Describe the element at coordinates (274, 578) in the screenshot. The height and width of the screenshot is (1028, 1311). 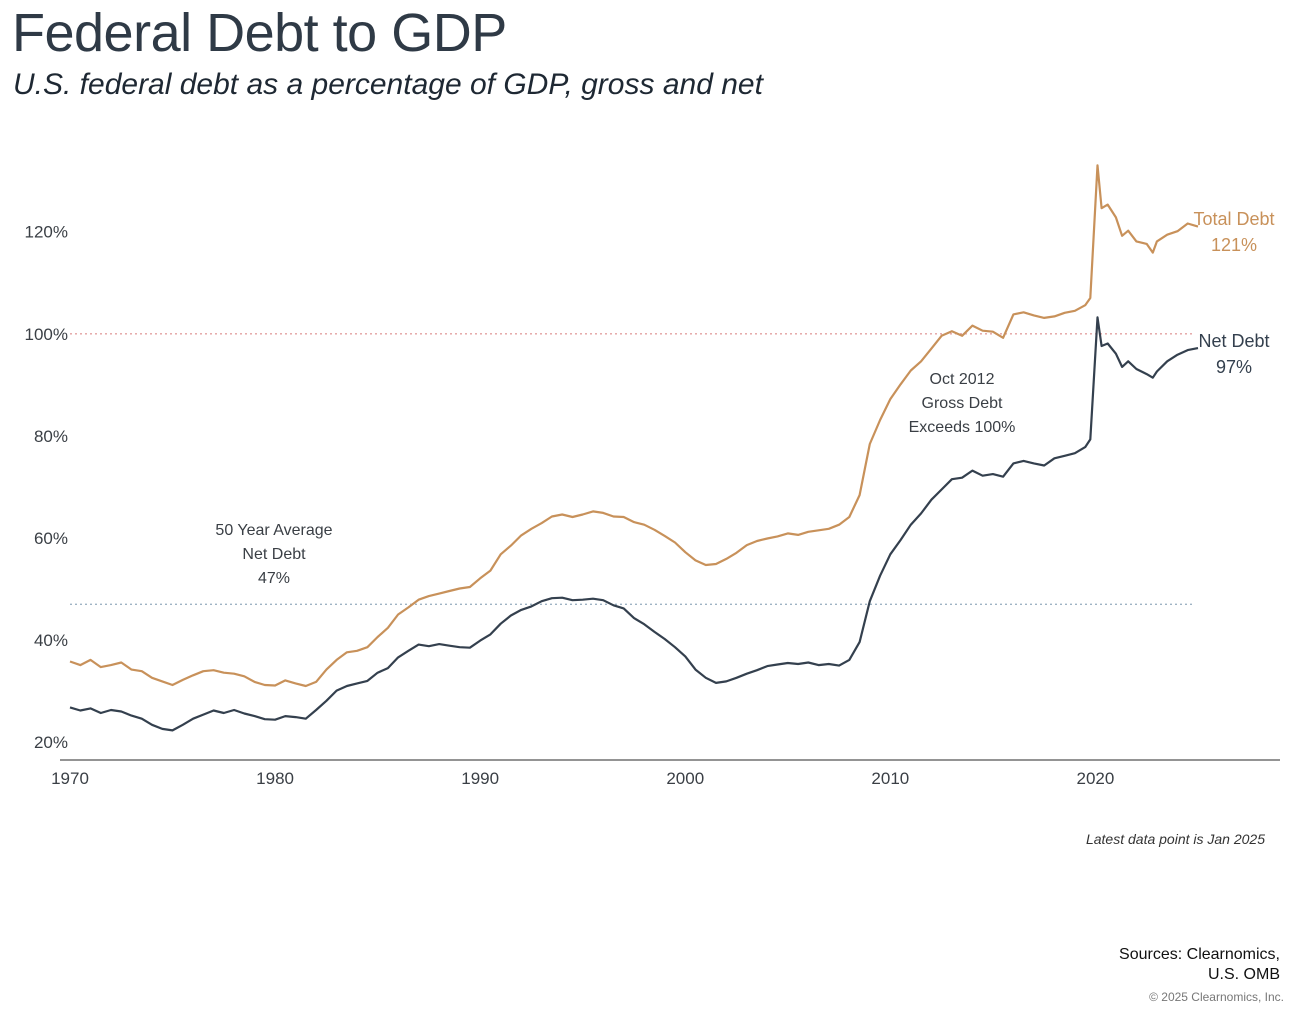
I see `annotation-avg-line: 47%` at that location.